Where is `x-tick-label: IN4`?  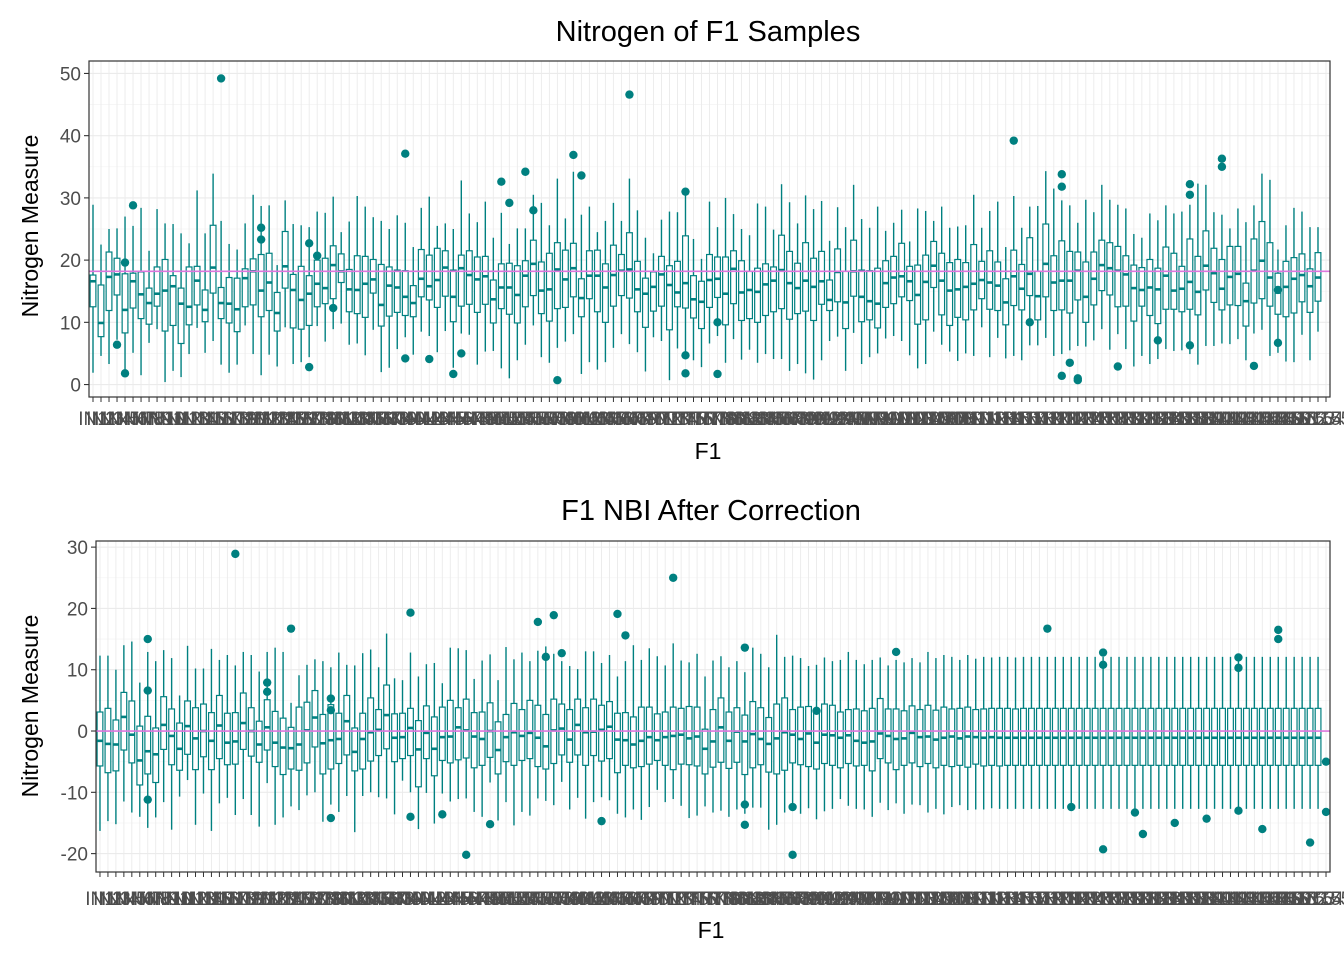
x-tick-label: IN4 is located at coordinates (124, 899).